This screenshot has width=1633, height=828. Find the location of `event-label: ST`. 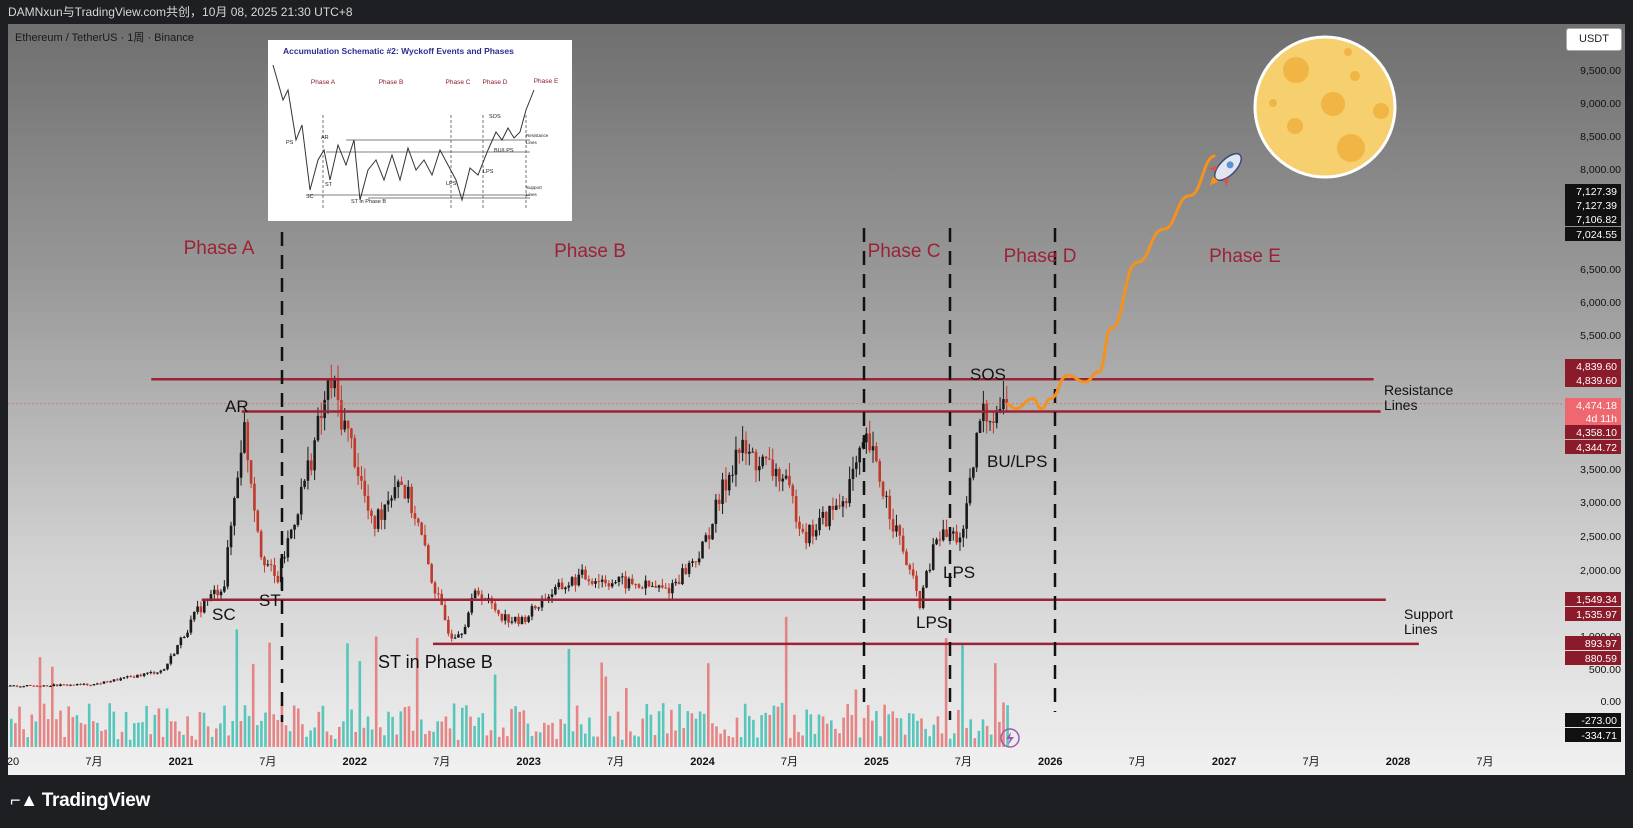

event-label: ST is located at coordinates (270, 600).